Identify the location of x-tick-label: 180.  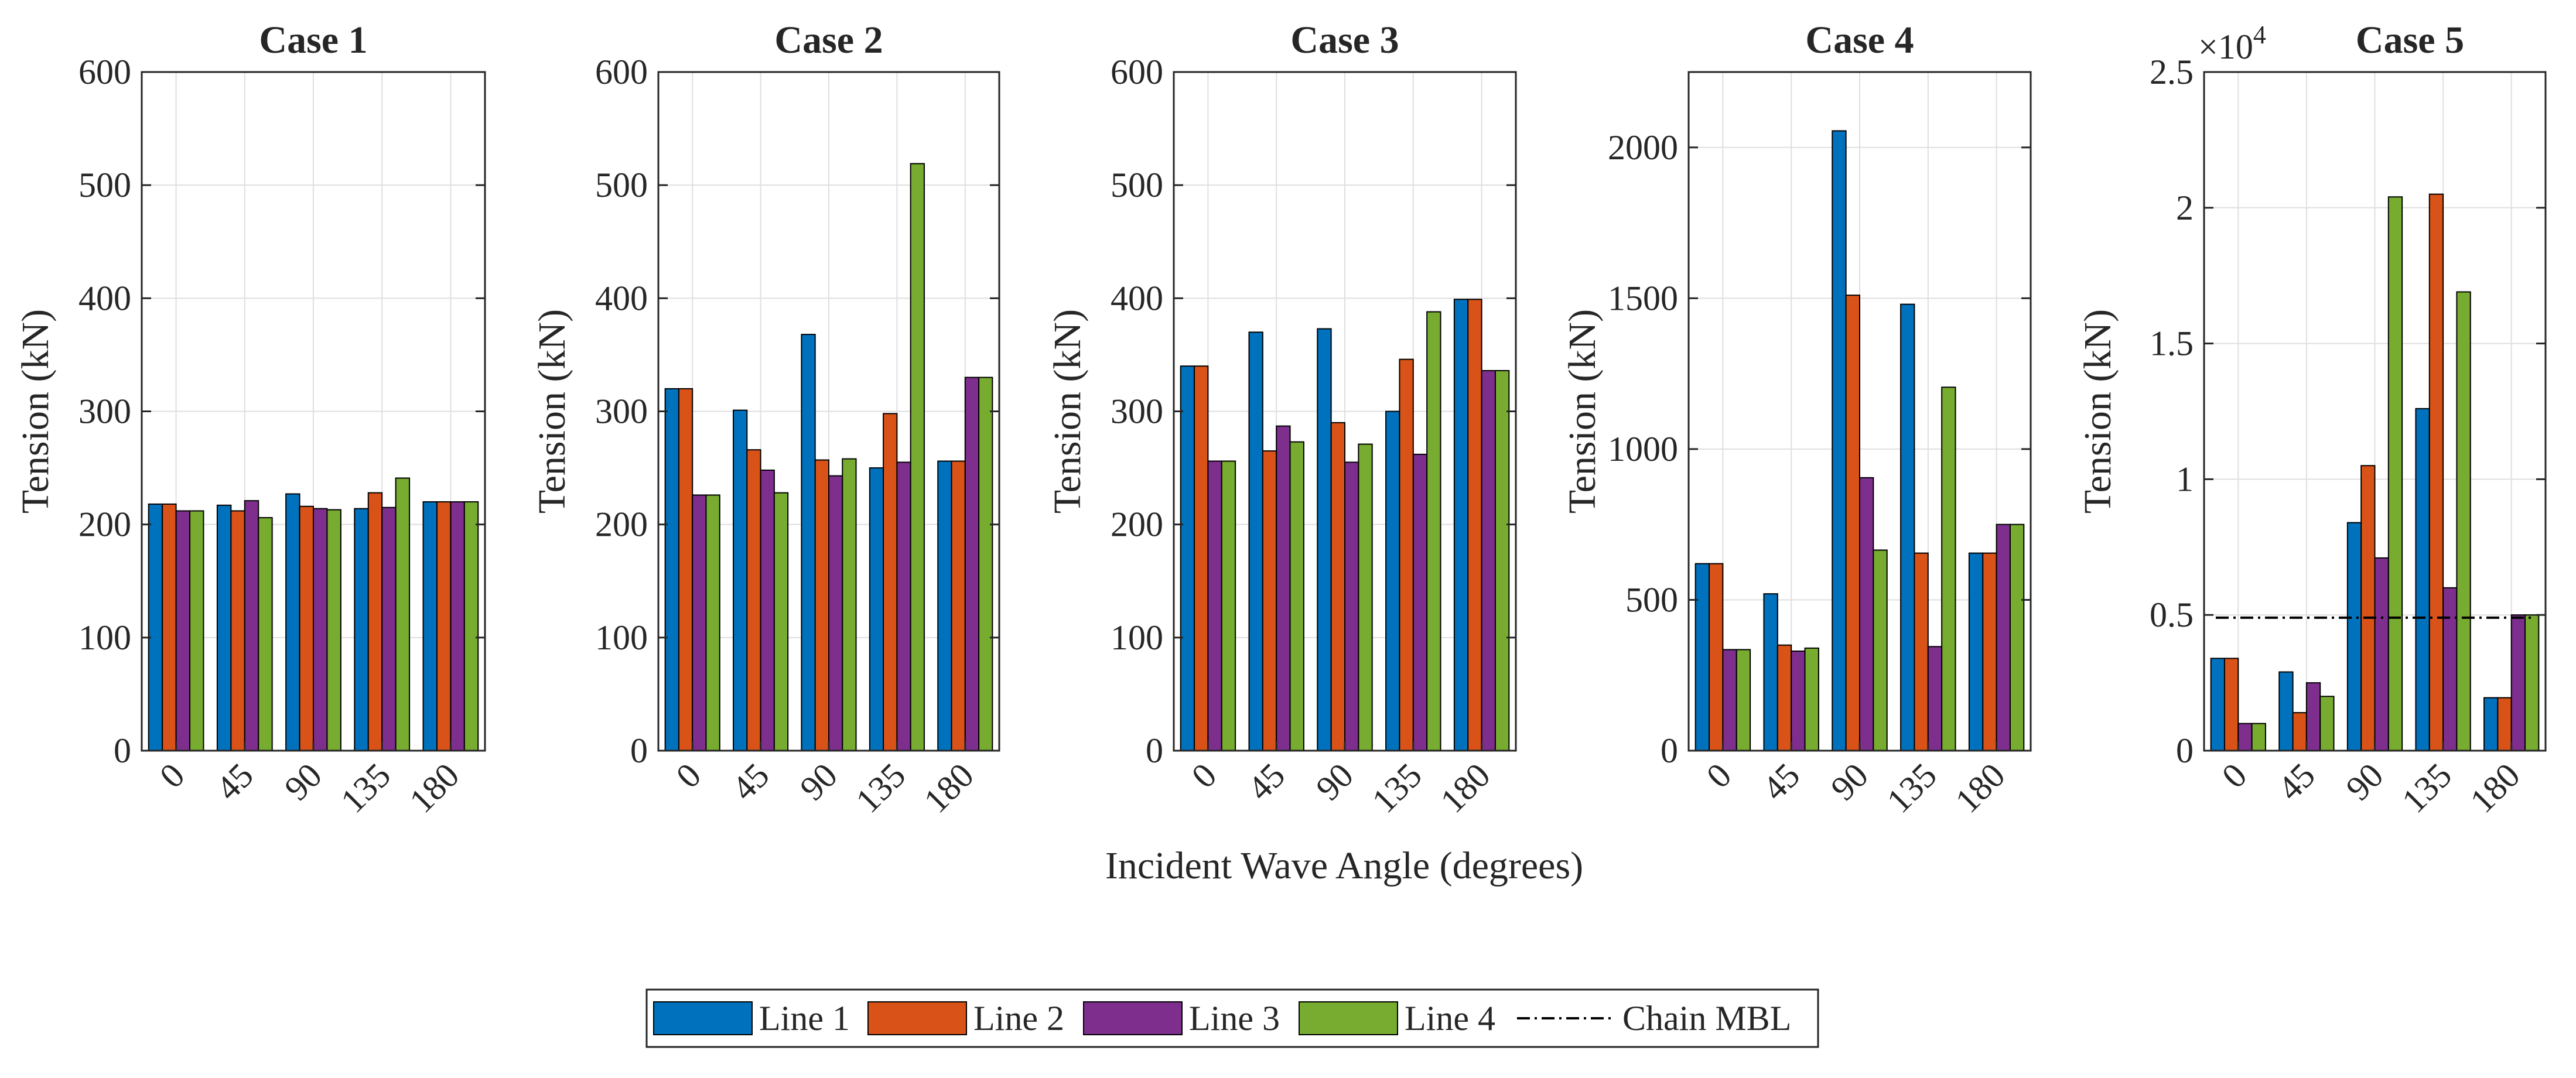
(434, 788).